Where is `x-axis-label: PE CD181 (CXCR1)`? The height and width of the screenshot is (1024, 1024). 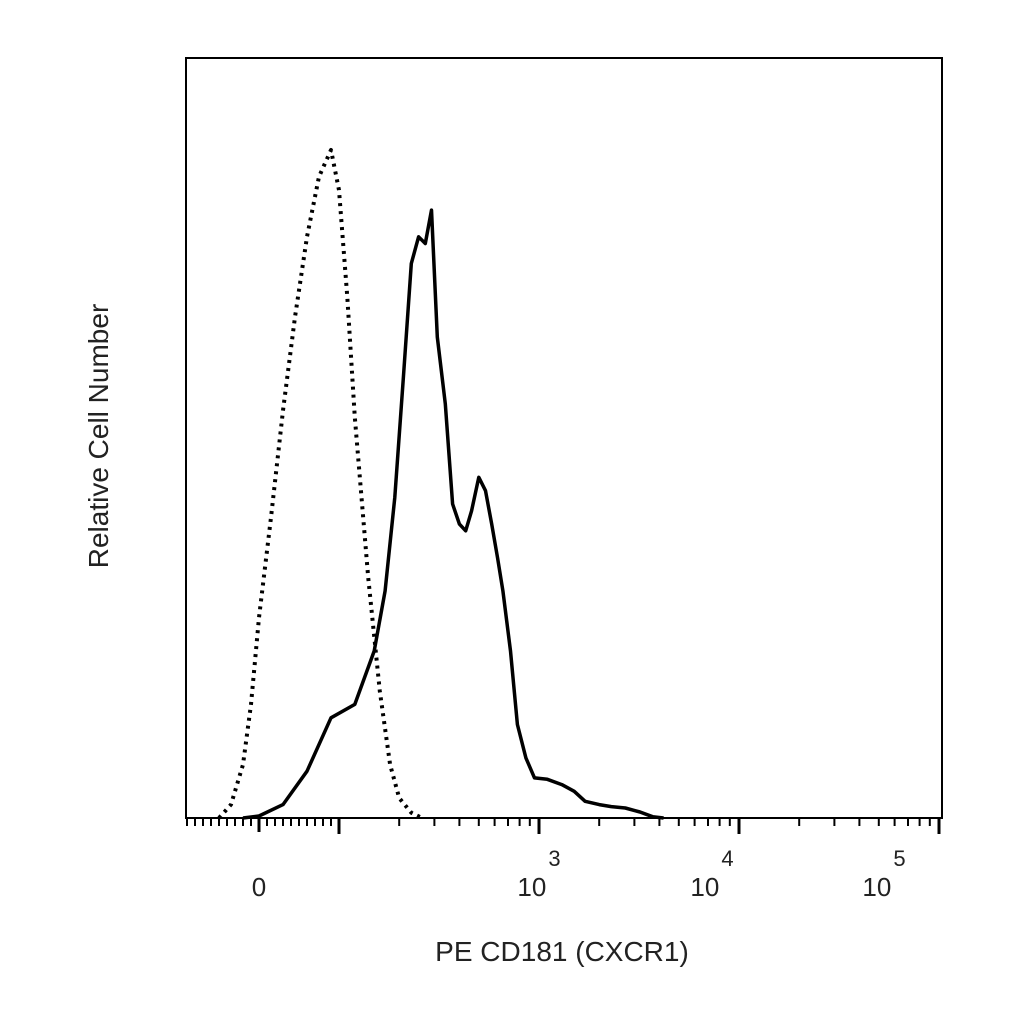
x-axis-label: PE CD181 (CXCR1) is located at coordinates (562, 951).